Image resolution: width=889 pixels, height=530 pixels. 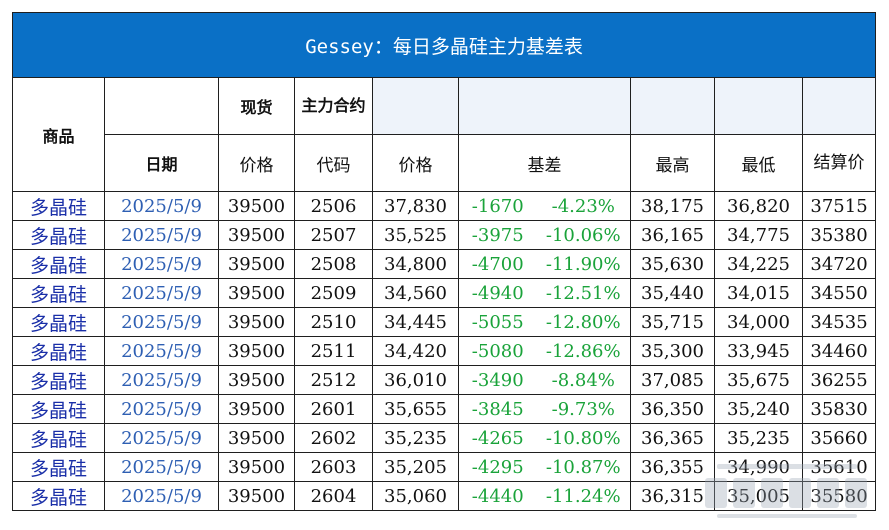 I want to click on cell-code: 2601, so click(x=333, y=409).